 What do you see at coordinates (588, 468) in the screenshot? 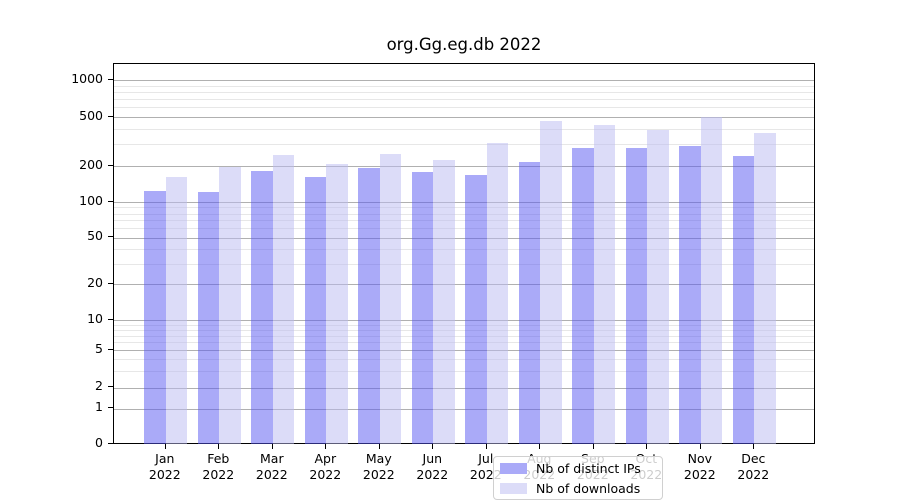
I see `legend-label-distinct-ips: Nb of distinct IPs` at bounding box center [588, 468].